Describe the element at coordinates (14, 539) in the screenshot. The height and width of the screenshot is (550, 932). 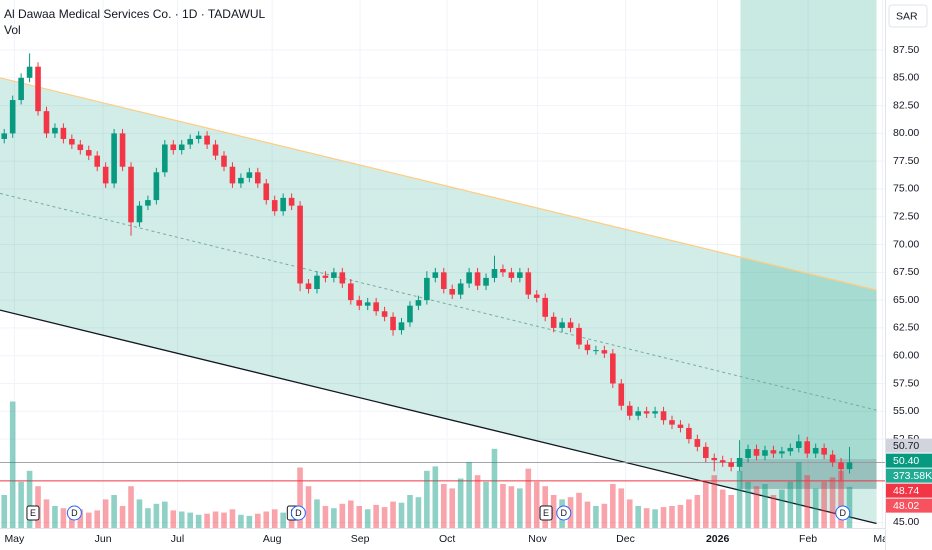
I see `x-tick-label: May` at that location.